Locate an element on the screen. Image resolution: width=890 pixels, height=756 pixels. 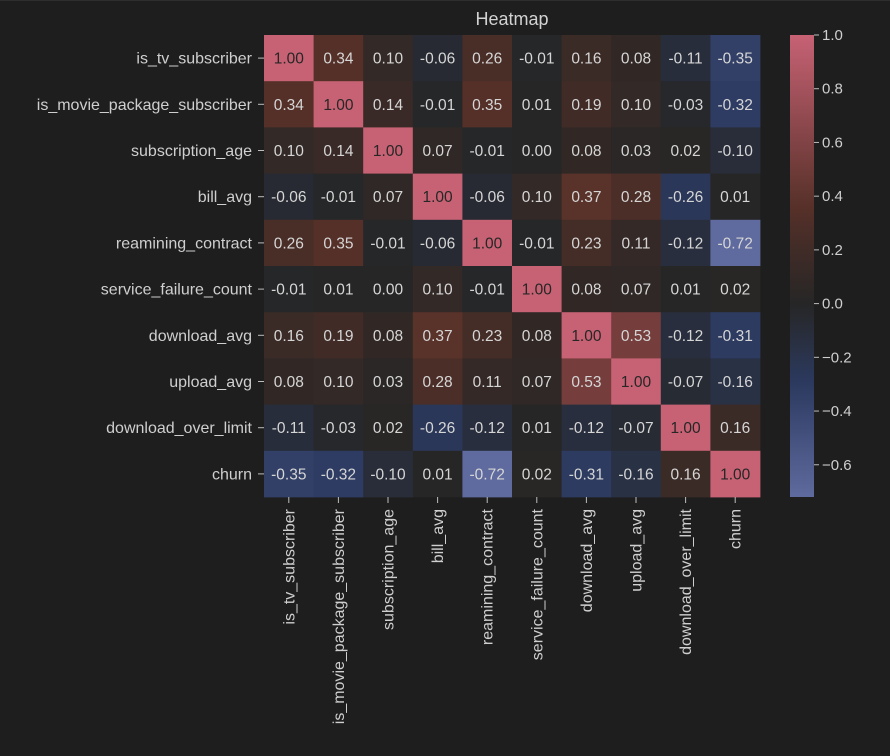
colorbar-tick-label: 0.0 is located at coordinates (832, 304).